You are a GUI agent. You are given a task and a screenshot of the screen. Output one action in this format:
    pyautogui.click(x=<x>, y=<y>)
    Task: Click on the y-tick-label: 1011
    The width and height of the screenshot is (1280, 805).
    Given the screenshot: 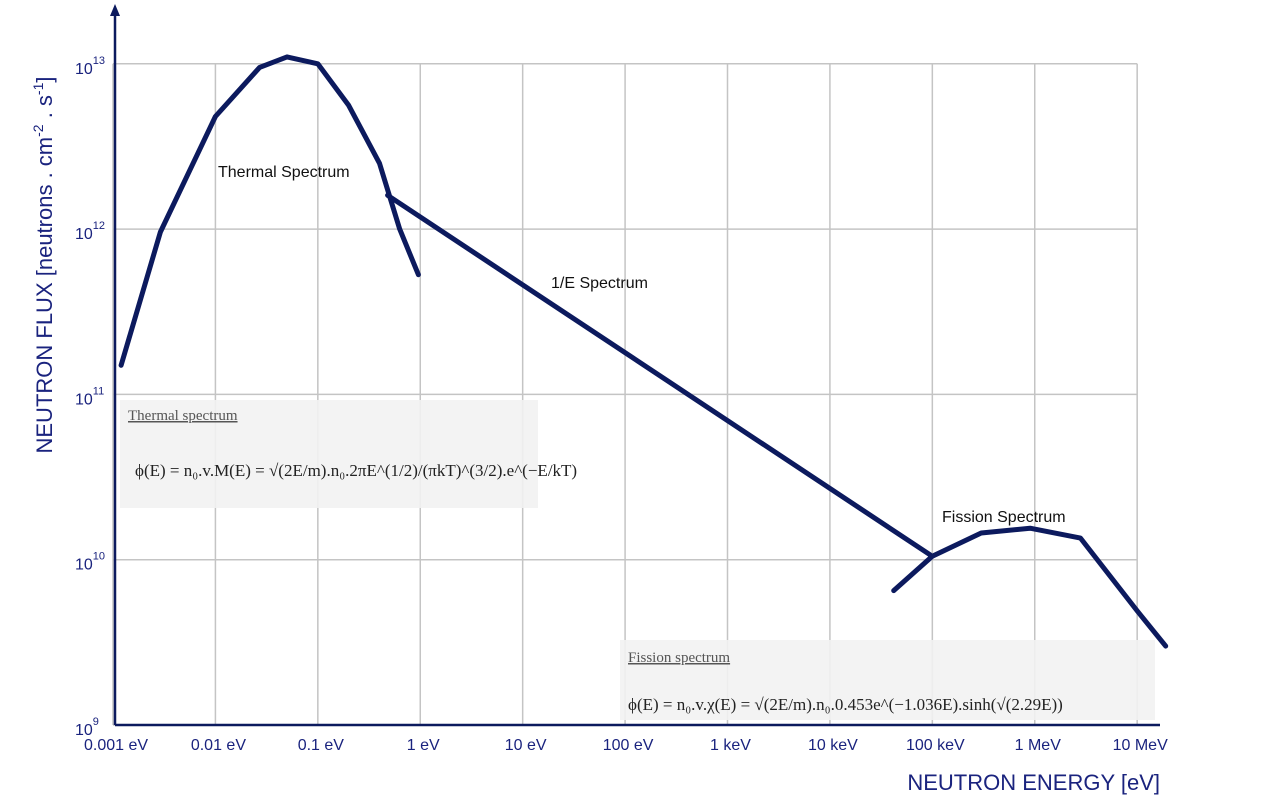 What is the action you would take?
    pyautogui.click(x=89, y=396)
    